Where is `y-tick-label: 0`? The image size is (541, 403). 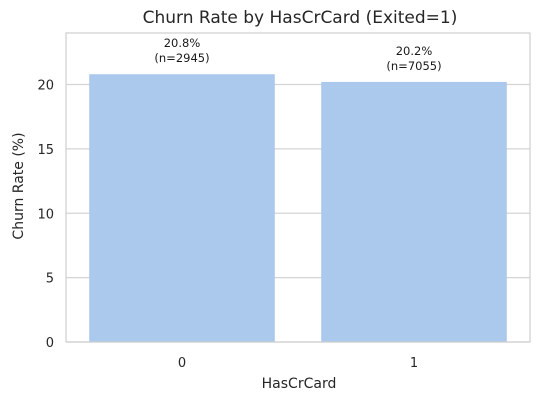
y-tick-label: 0 is located at coordinates (50, 343).